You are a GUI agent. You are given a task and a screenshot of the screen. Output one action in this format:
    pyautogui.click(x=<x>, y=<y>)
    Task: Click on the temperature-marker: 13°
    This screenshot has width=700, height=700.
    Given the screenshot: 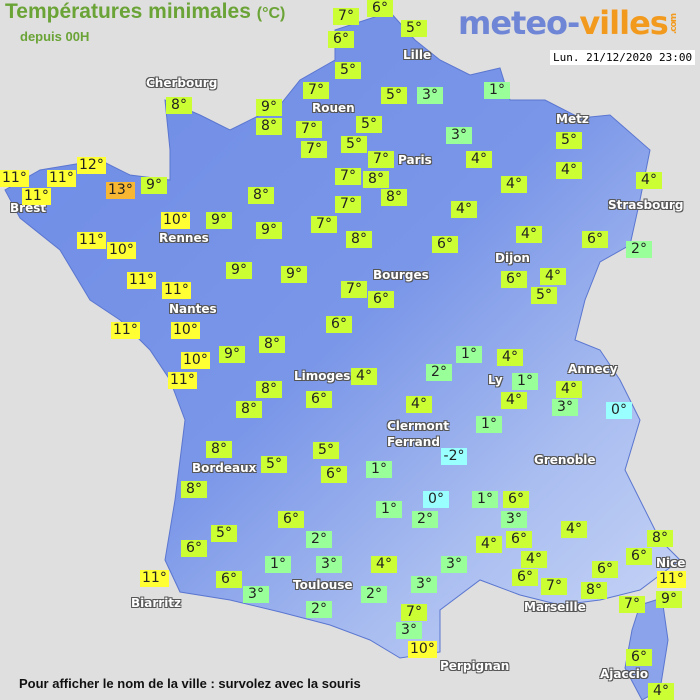 What is the action you would take?
    pyautogui.click(x=120, y=190)
    